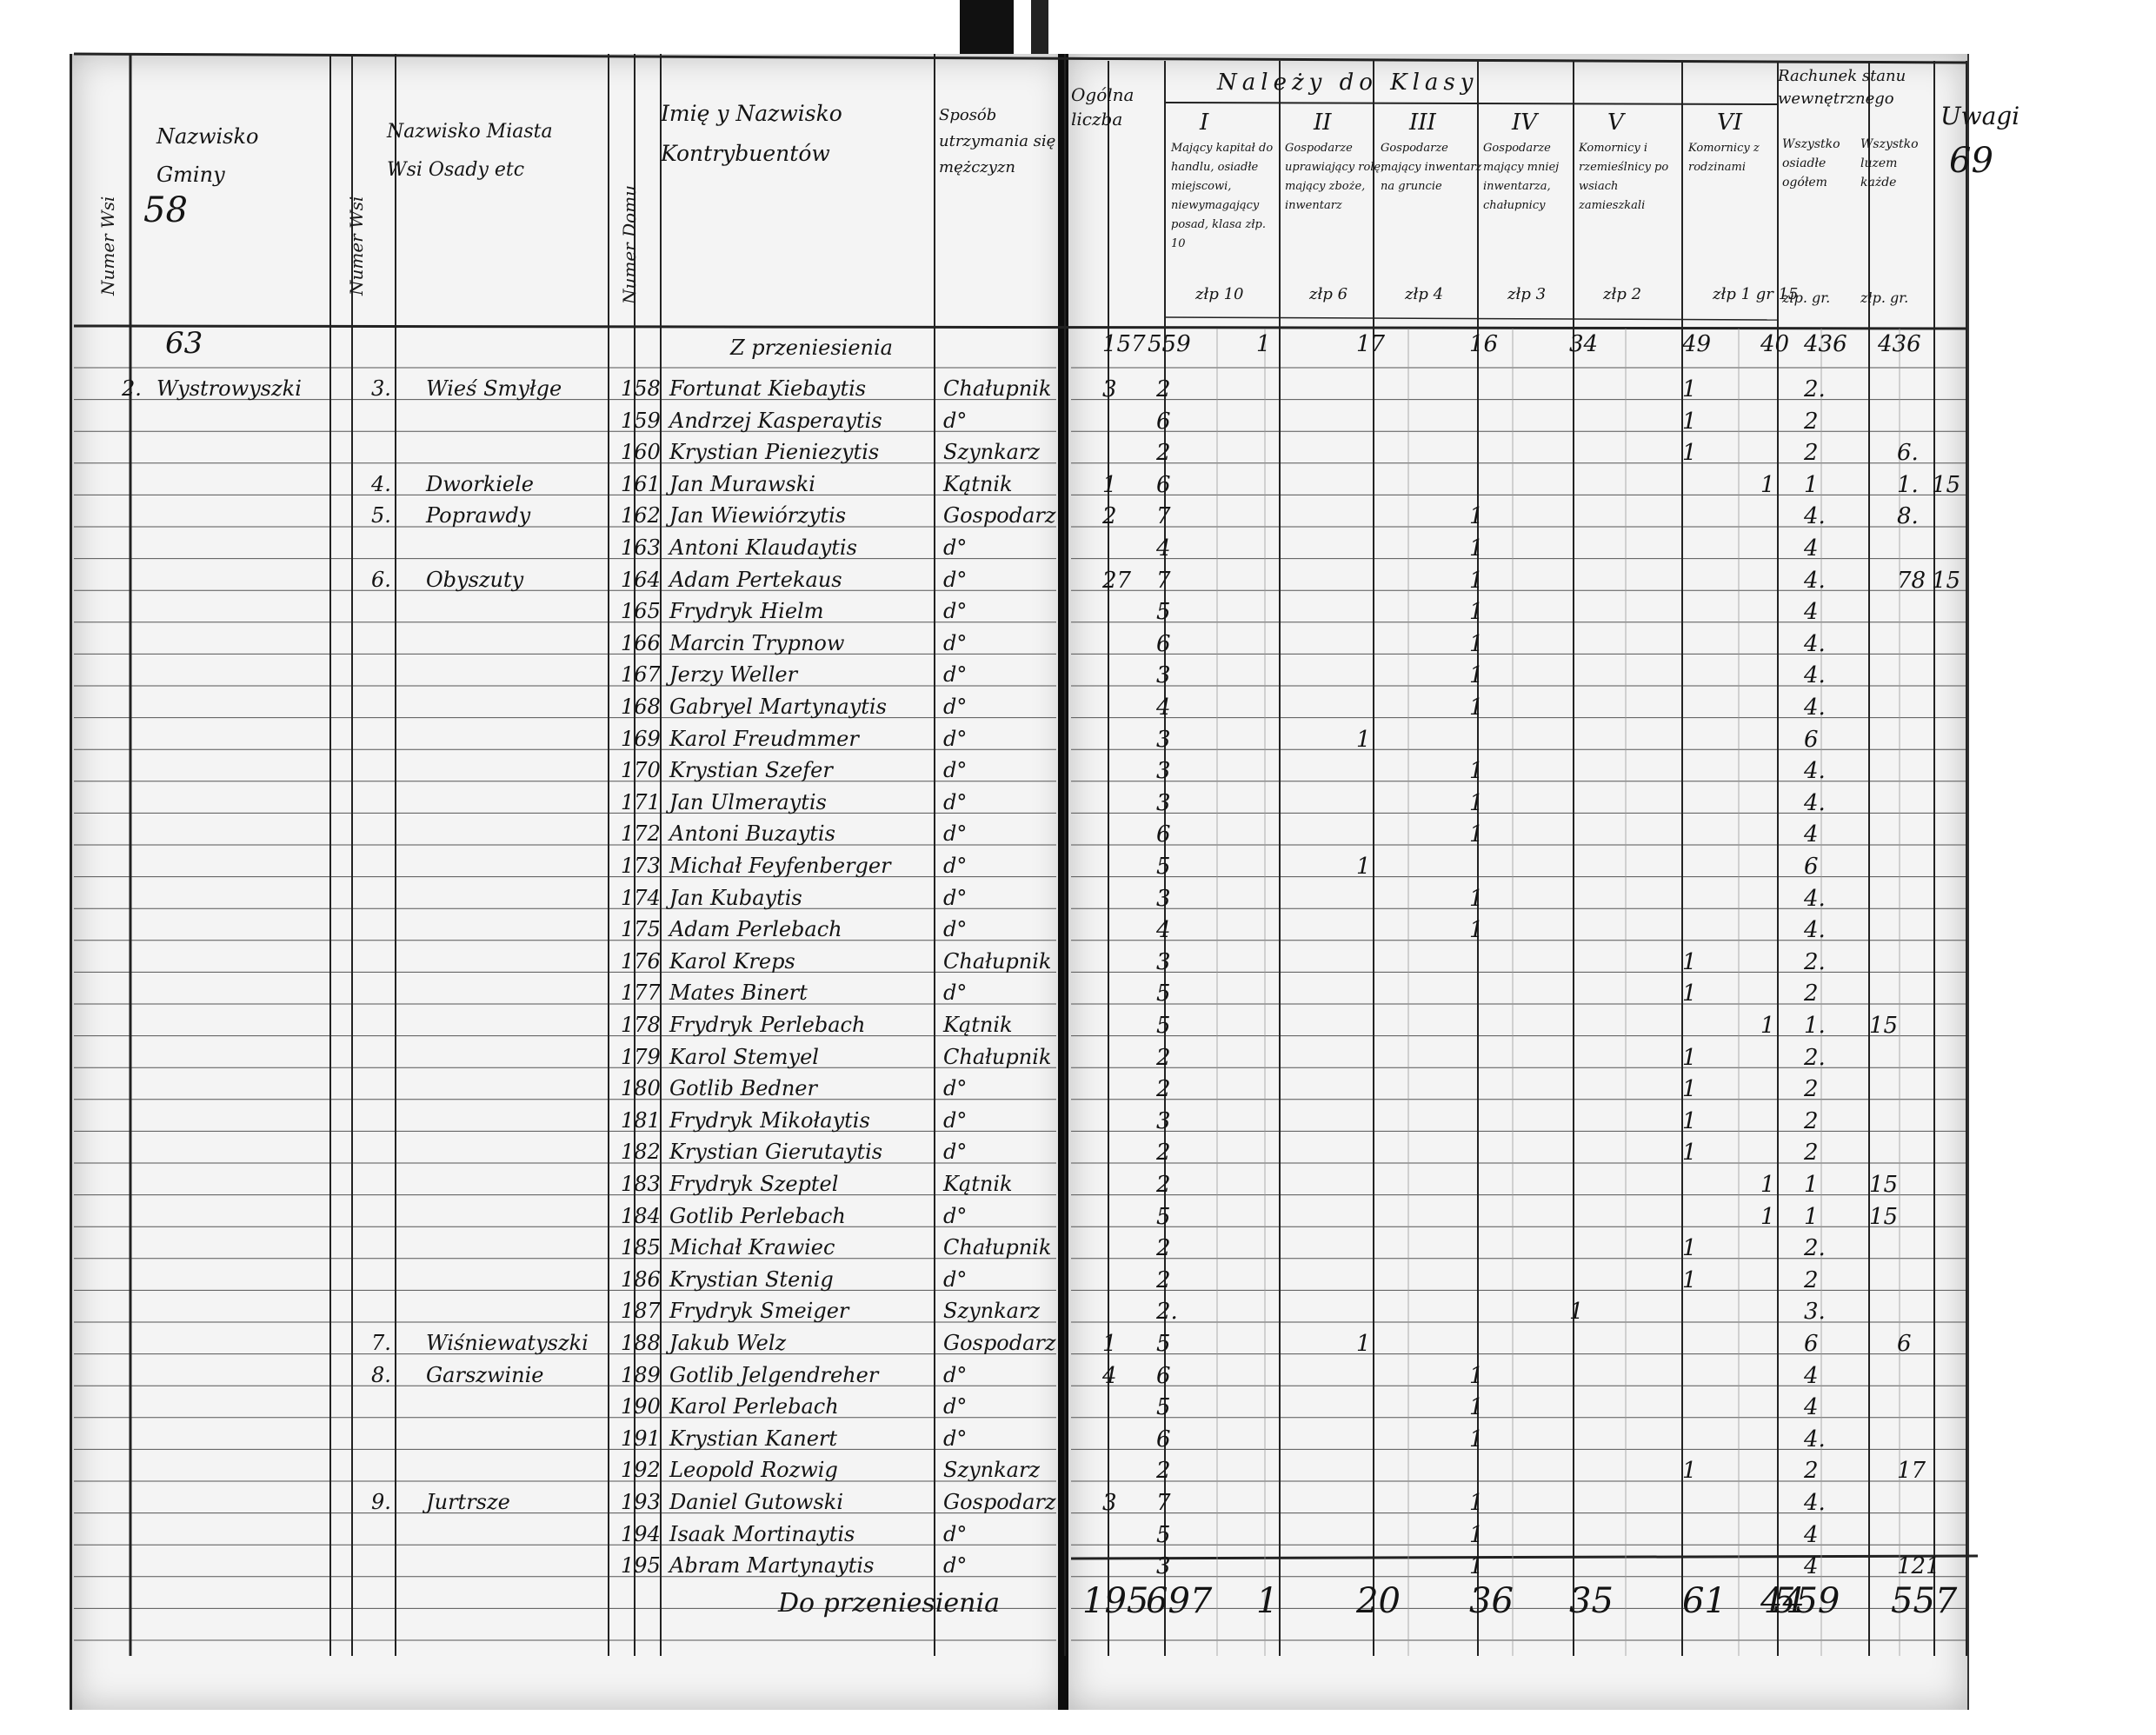 This screenshot has height=1735, width=2156. Describe the element at coordinates (1971, 161) in the screenshot. I see `right-page-number: 69` at that location.